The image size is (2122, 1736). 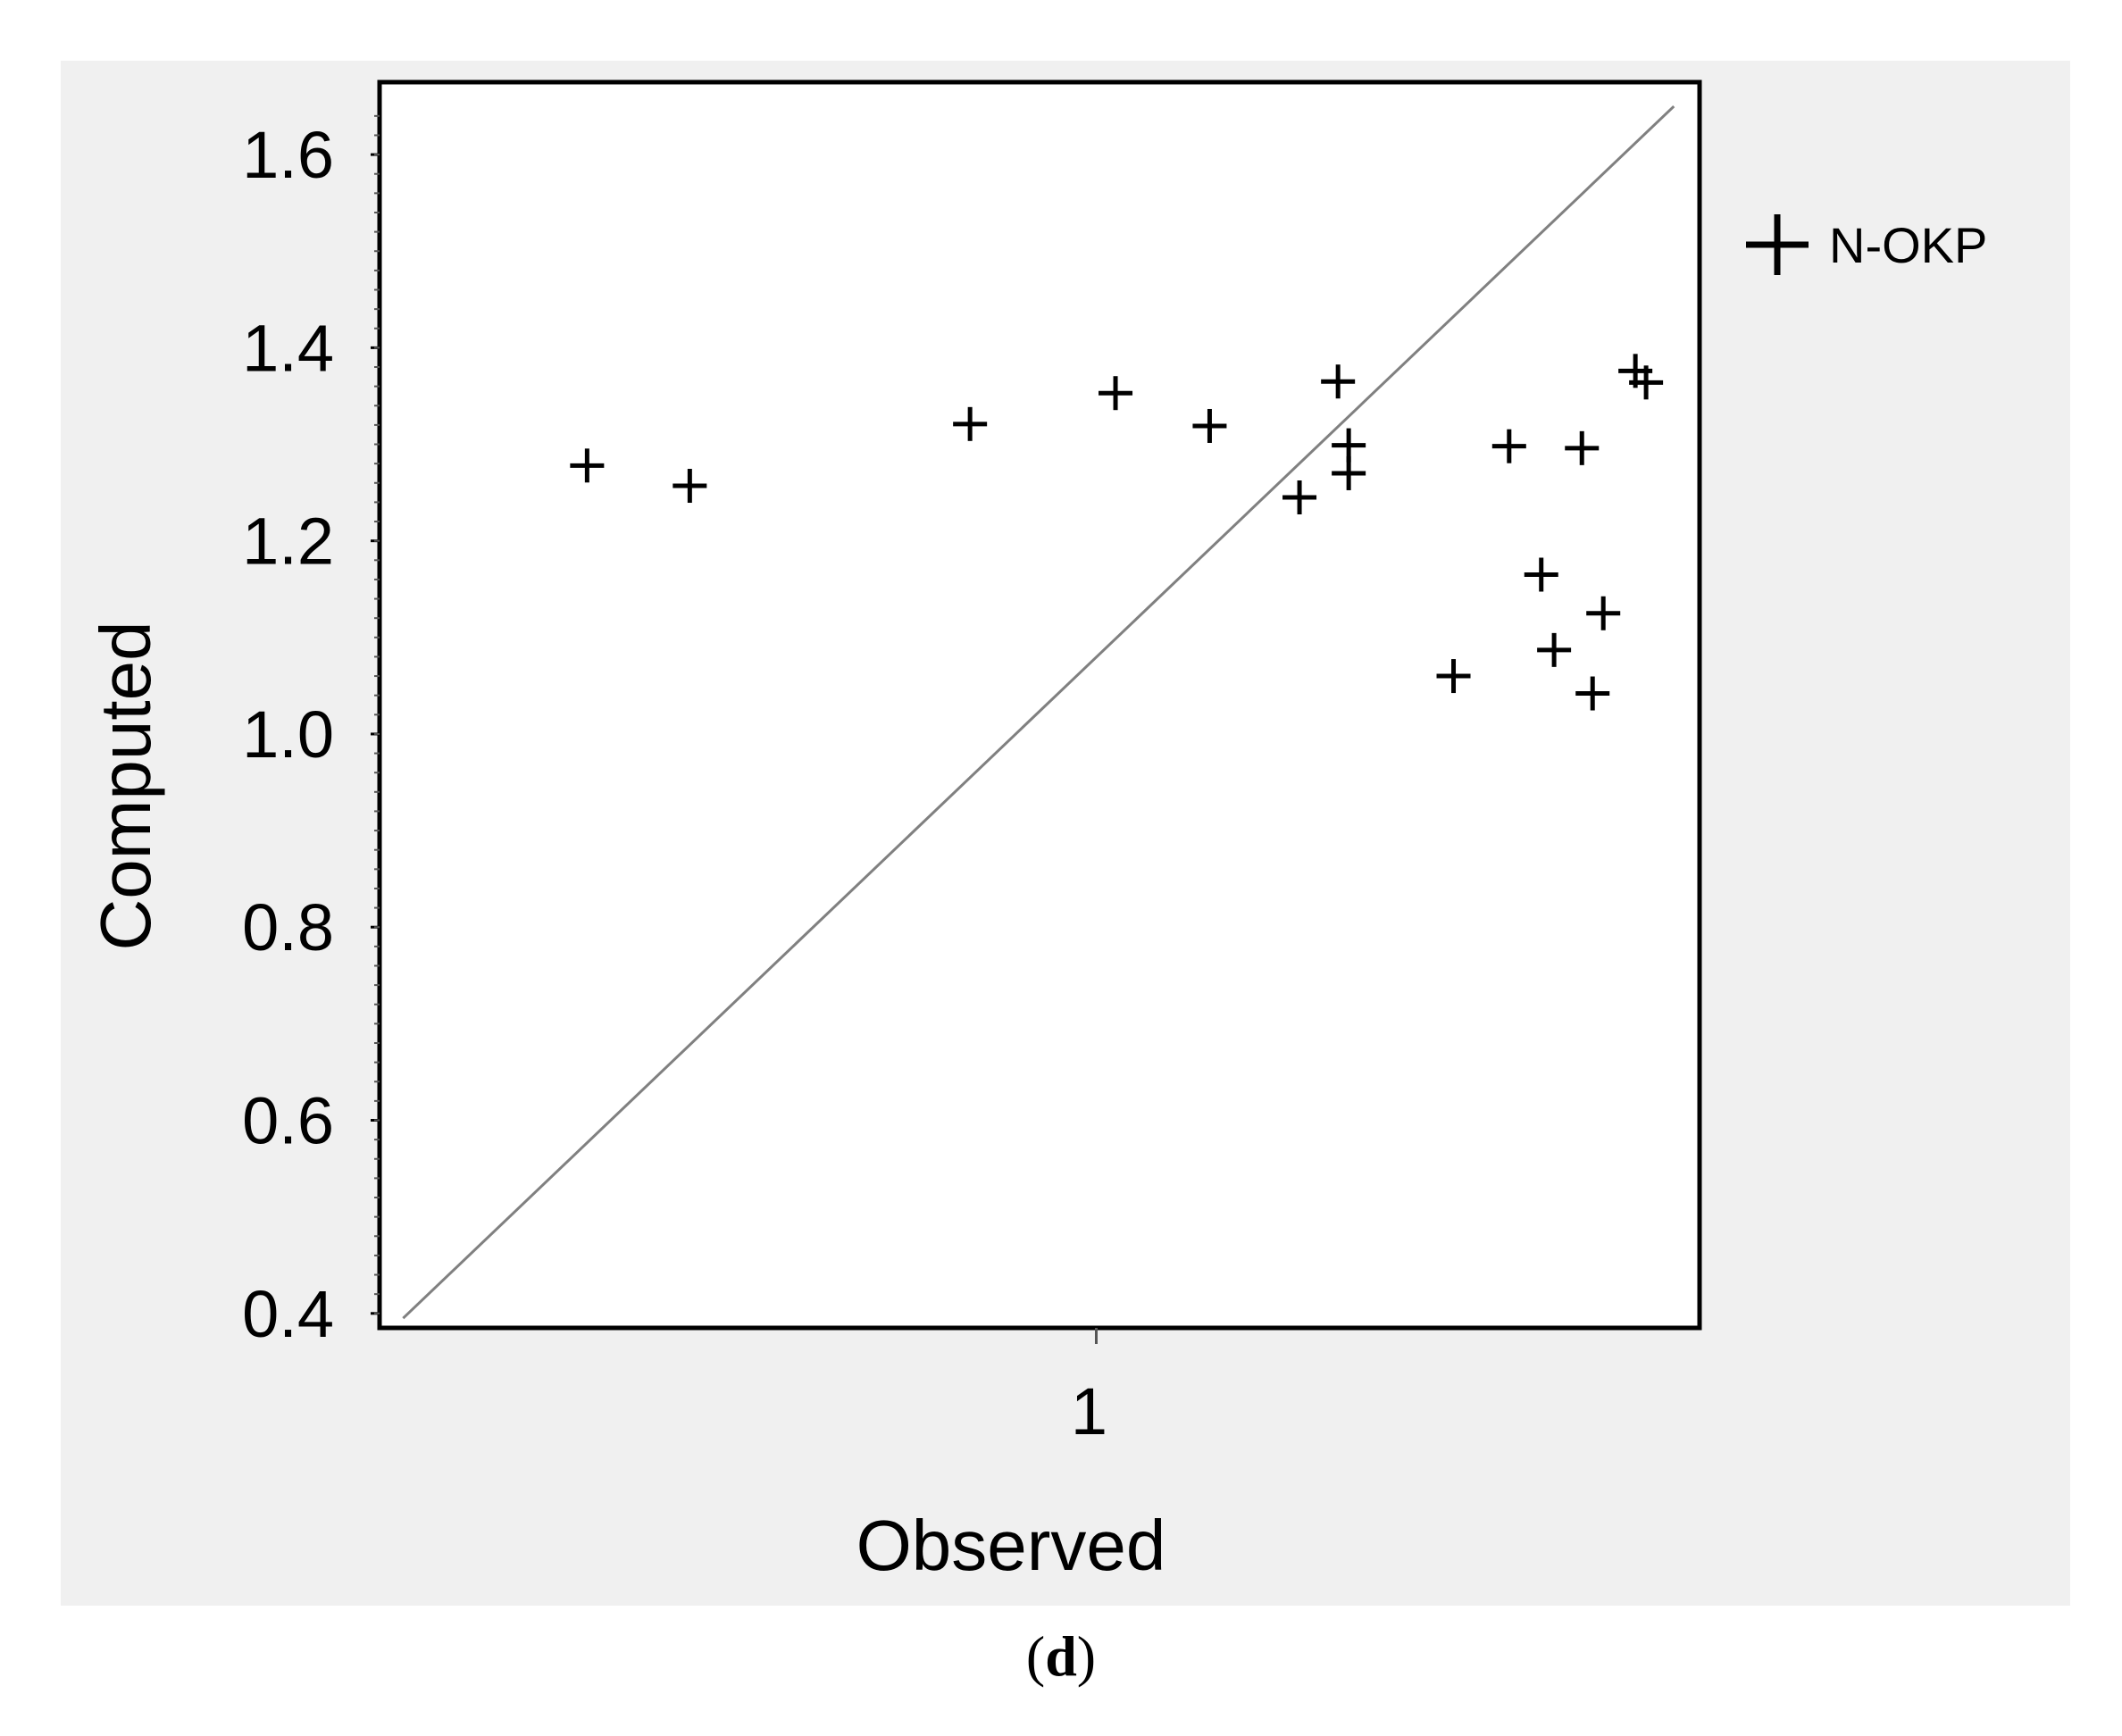 What do you see at coordinates (1908, 245) in the screenshot?
I see `legend-label: N-OKP` at bounding box center [1908, 245].